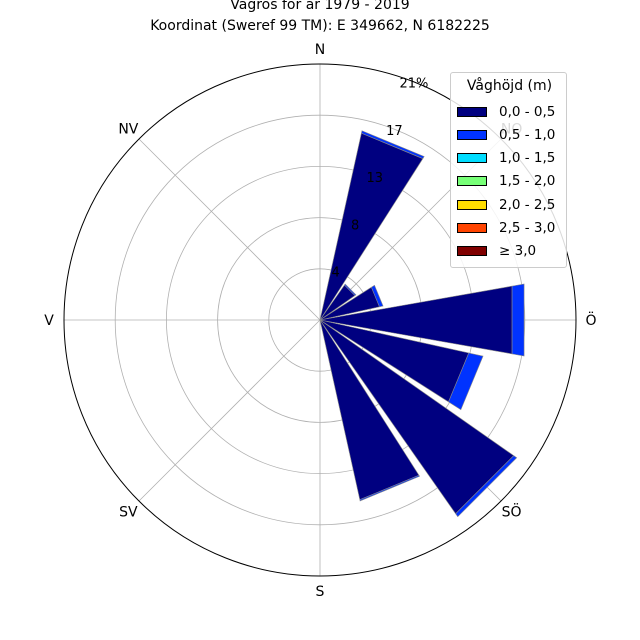 The width and height of the screenshot is (640, 640). I want to click on radial-tick-label: 21%, so click(414, 83).